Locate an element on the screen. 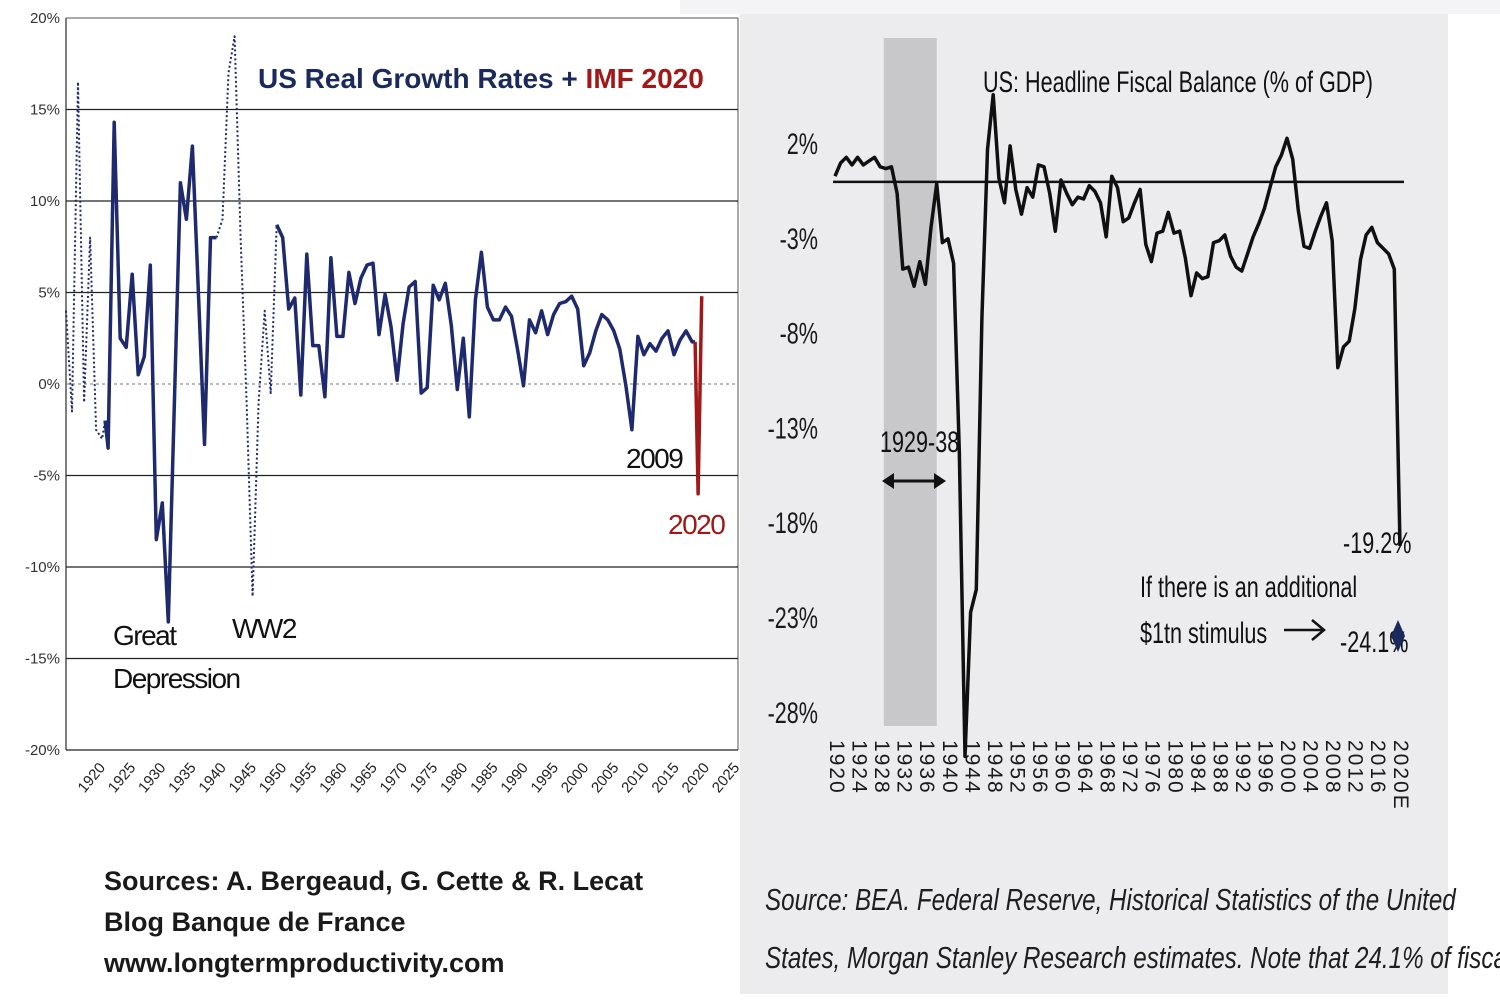 This screenshot has height=1008, width=1500. annotation-19-2: -19.2% is located at coordinates (1377, 542).